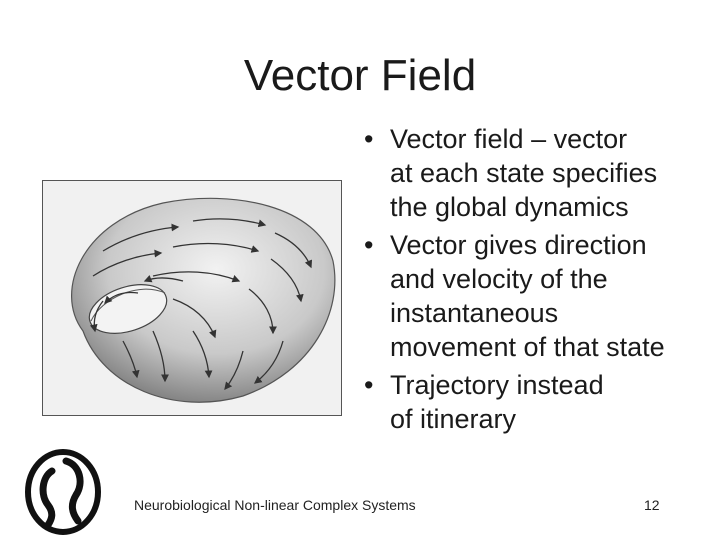 The width and height of the screenshot is (720, 542). What do you see at coordinates (509, 207) in the screenshot?
I see `bullet-line: the global dynamics` at bounding box center [509, 207].